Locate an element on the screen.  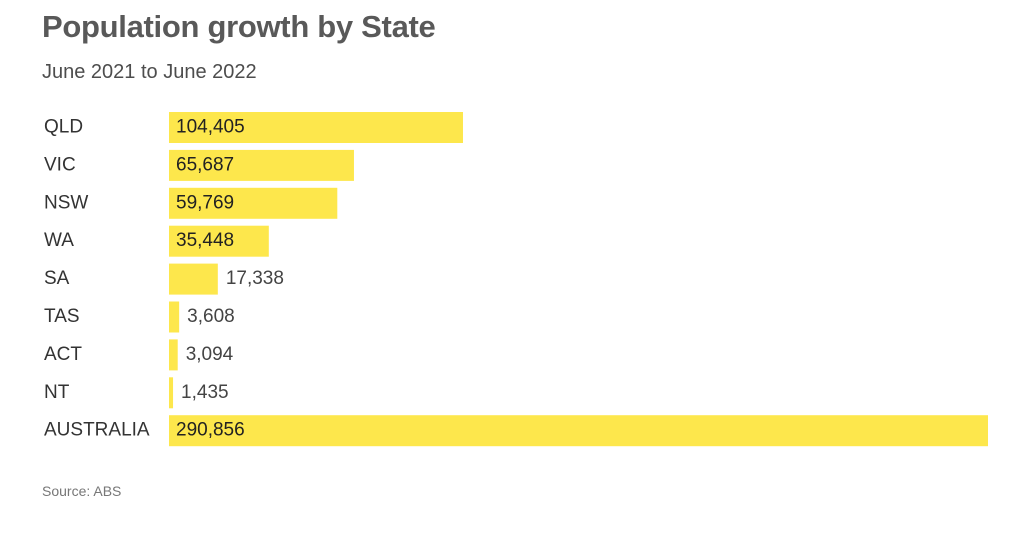
bar-row-nsw: NSW 59,769 is located at coordinates (191, 203).